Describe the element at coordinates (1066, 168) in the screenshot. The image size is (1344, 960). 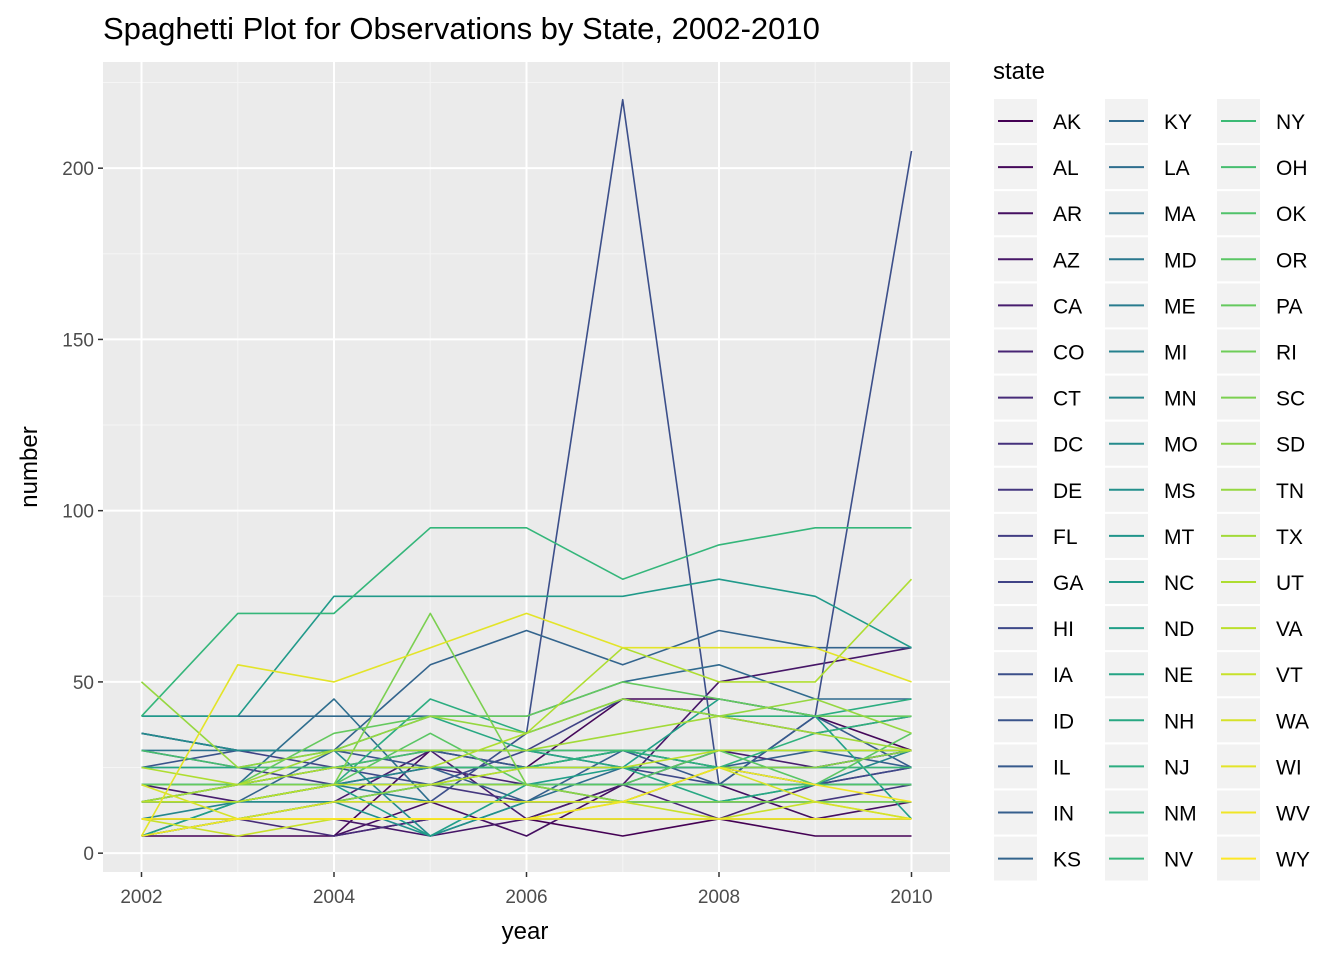
I see `legend-label-al: AL` at that location.